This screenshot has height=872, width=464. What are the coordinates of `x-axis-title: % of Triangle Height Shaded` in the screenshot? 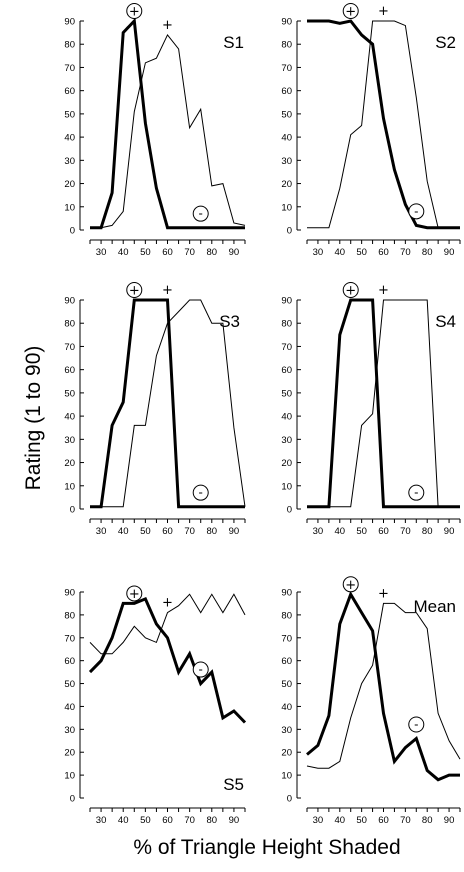 It's located at (266, 847).